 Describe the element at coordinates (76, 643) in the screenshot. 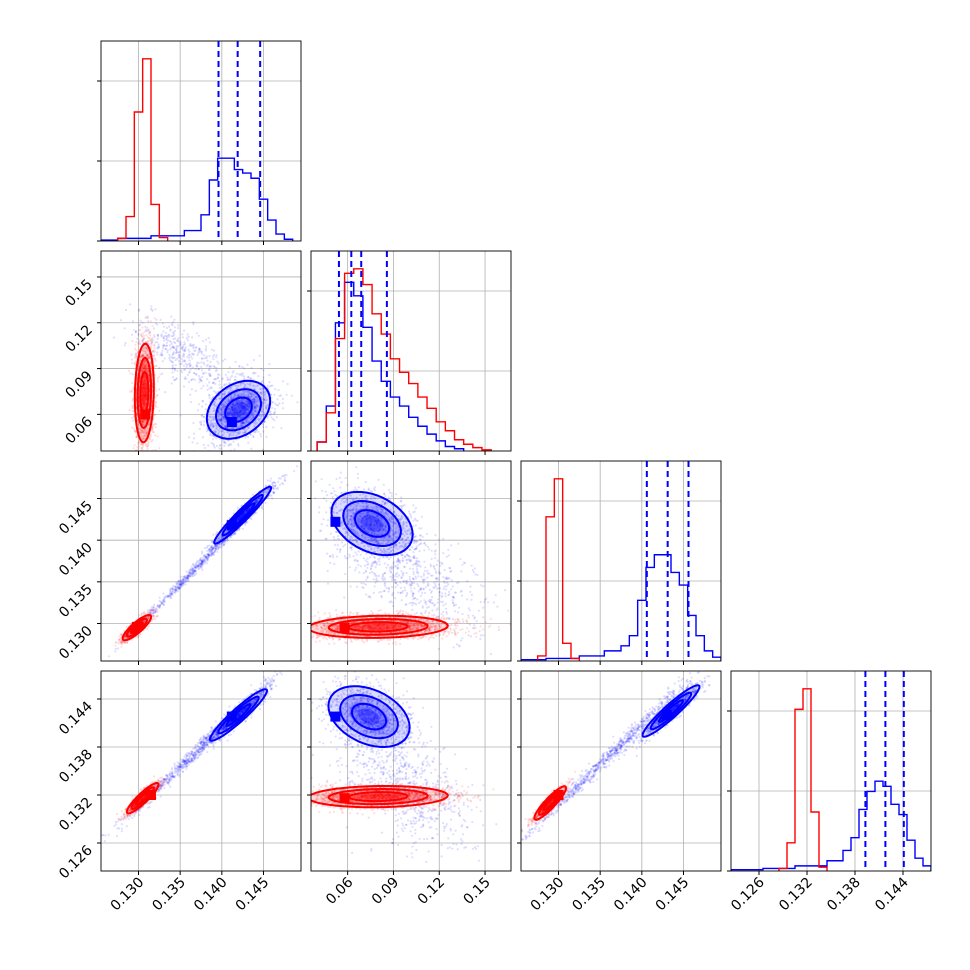

I see `y-tick-label: 0.130` at that location.